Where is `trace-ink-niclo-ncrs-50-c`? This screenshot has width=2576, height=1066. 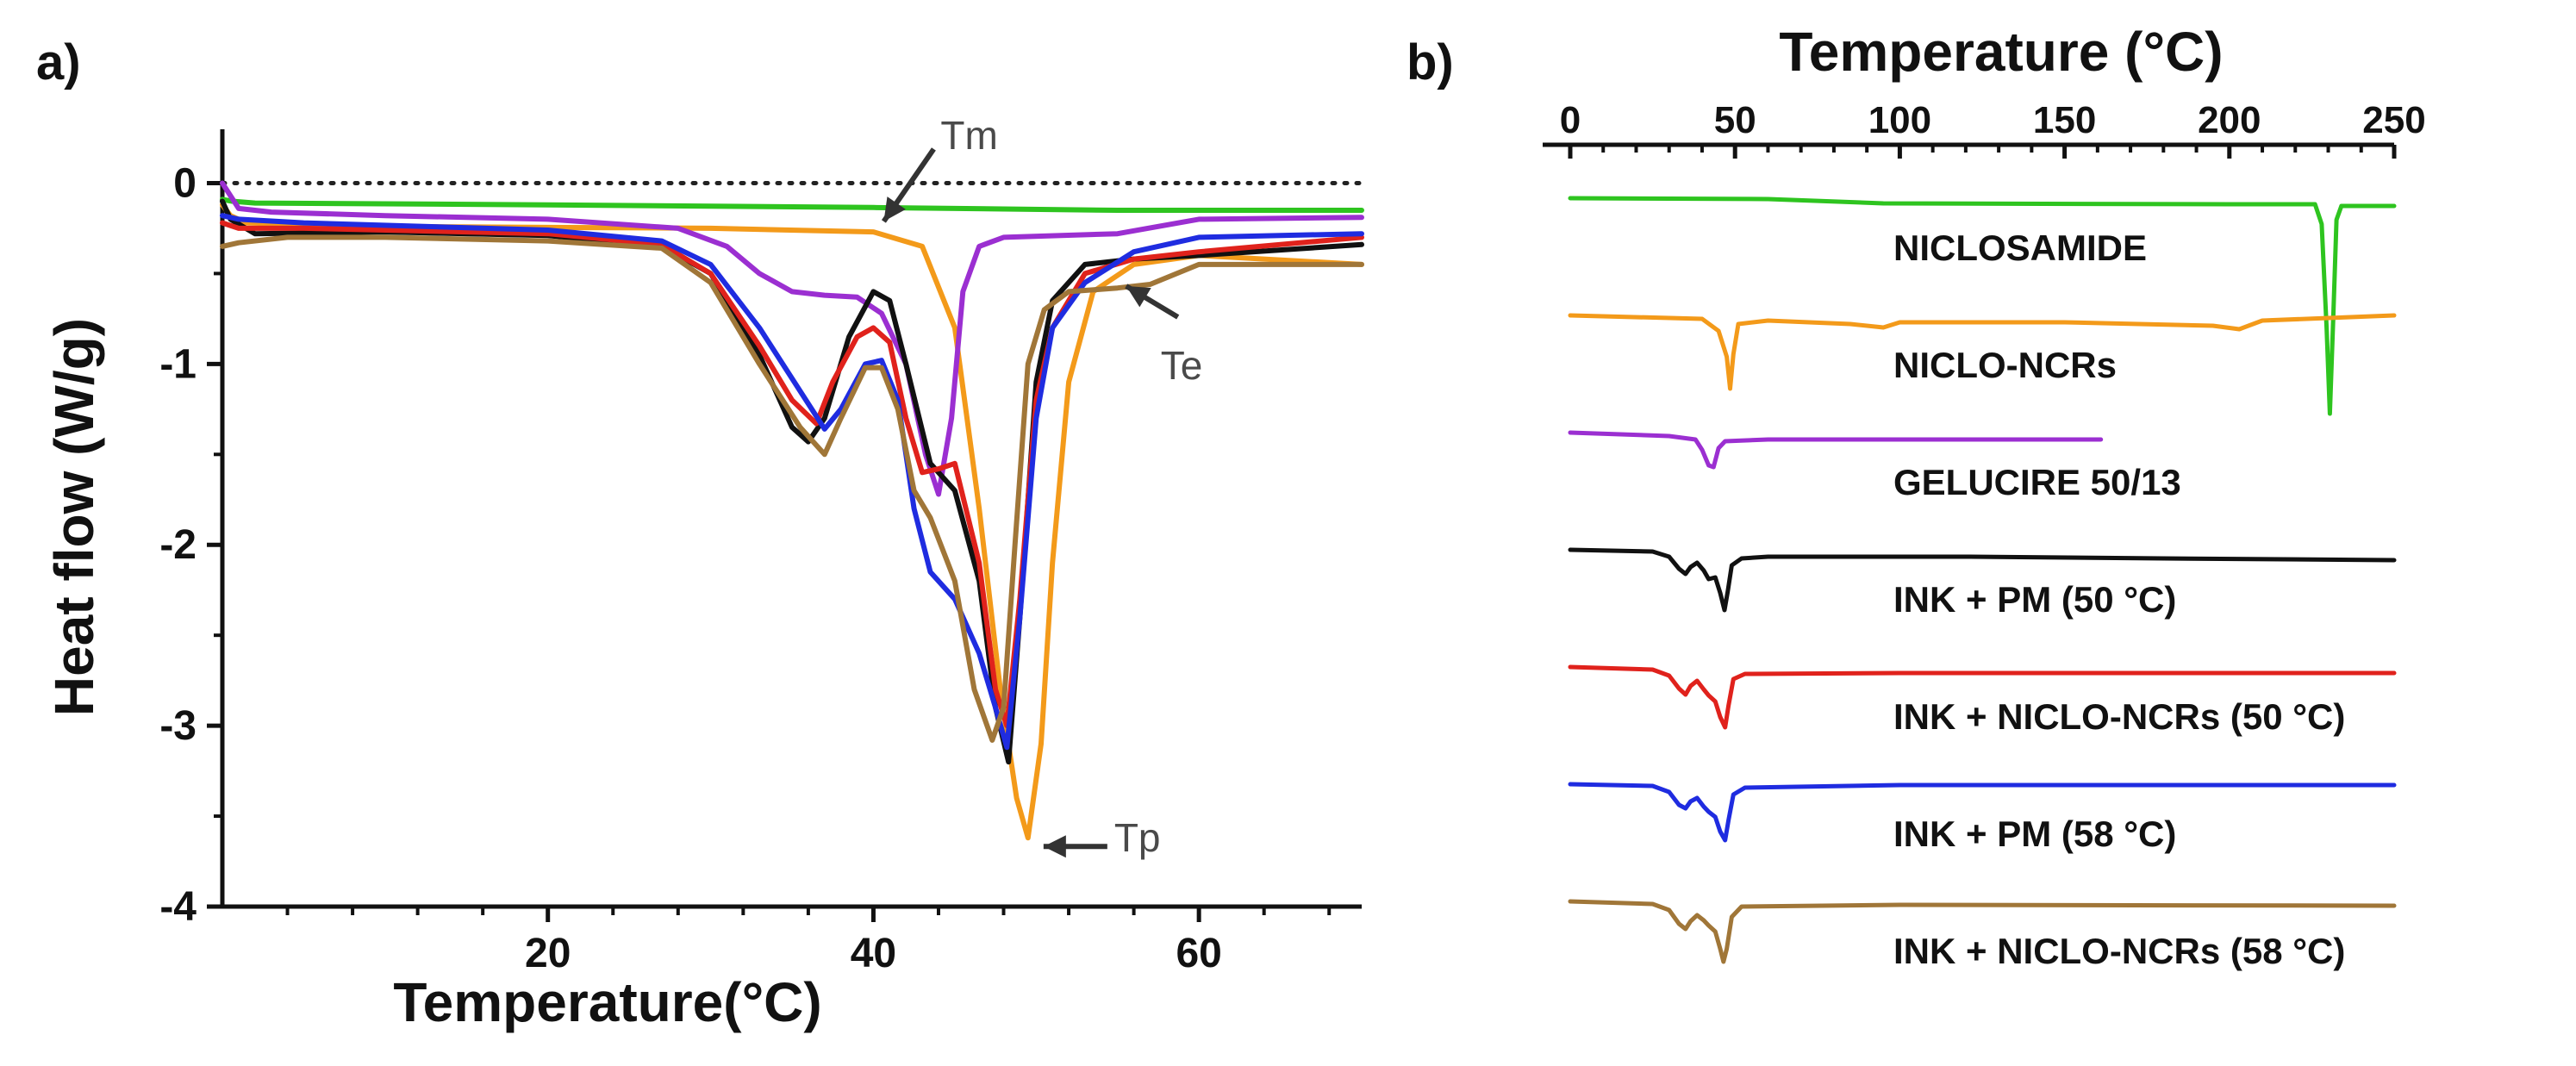 trace-ink-niclo-ncrs-50-c is located at coordinates (1982, 697).